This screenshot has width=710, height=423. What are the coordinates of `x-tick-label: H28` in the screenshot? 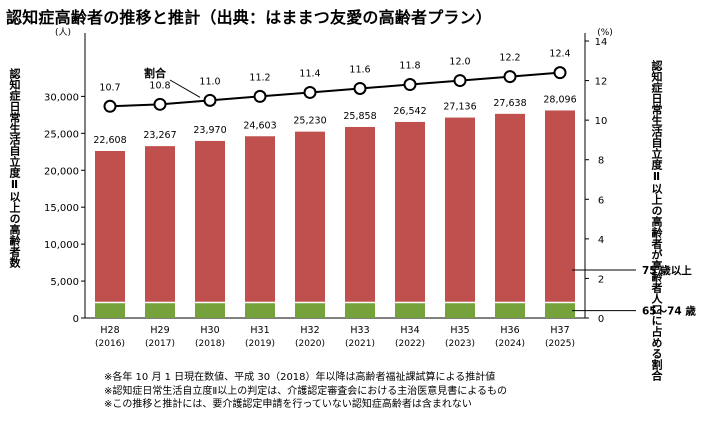 It's located at (109, 330).